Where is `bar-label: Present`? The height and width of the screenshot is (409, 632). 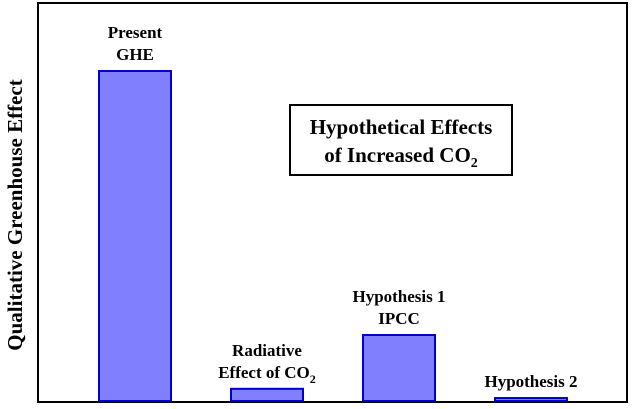 bar-label: Present is located at coordinates (135, 32).